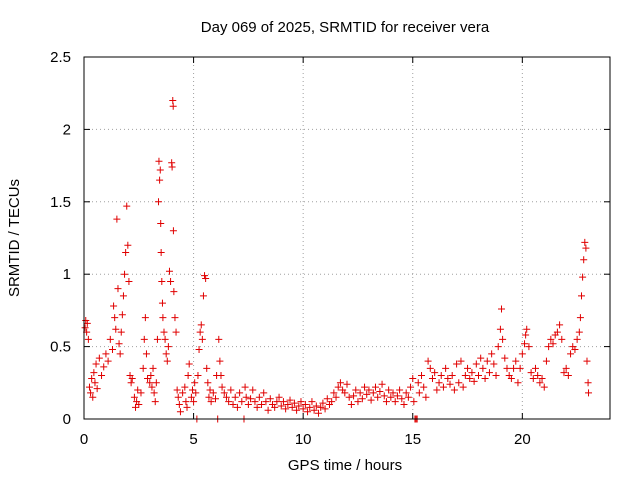  Describe the element at coordinates (303, 439) in the screenshot. I see `x-tick-label: 10` at that location.